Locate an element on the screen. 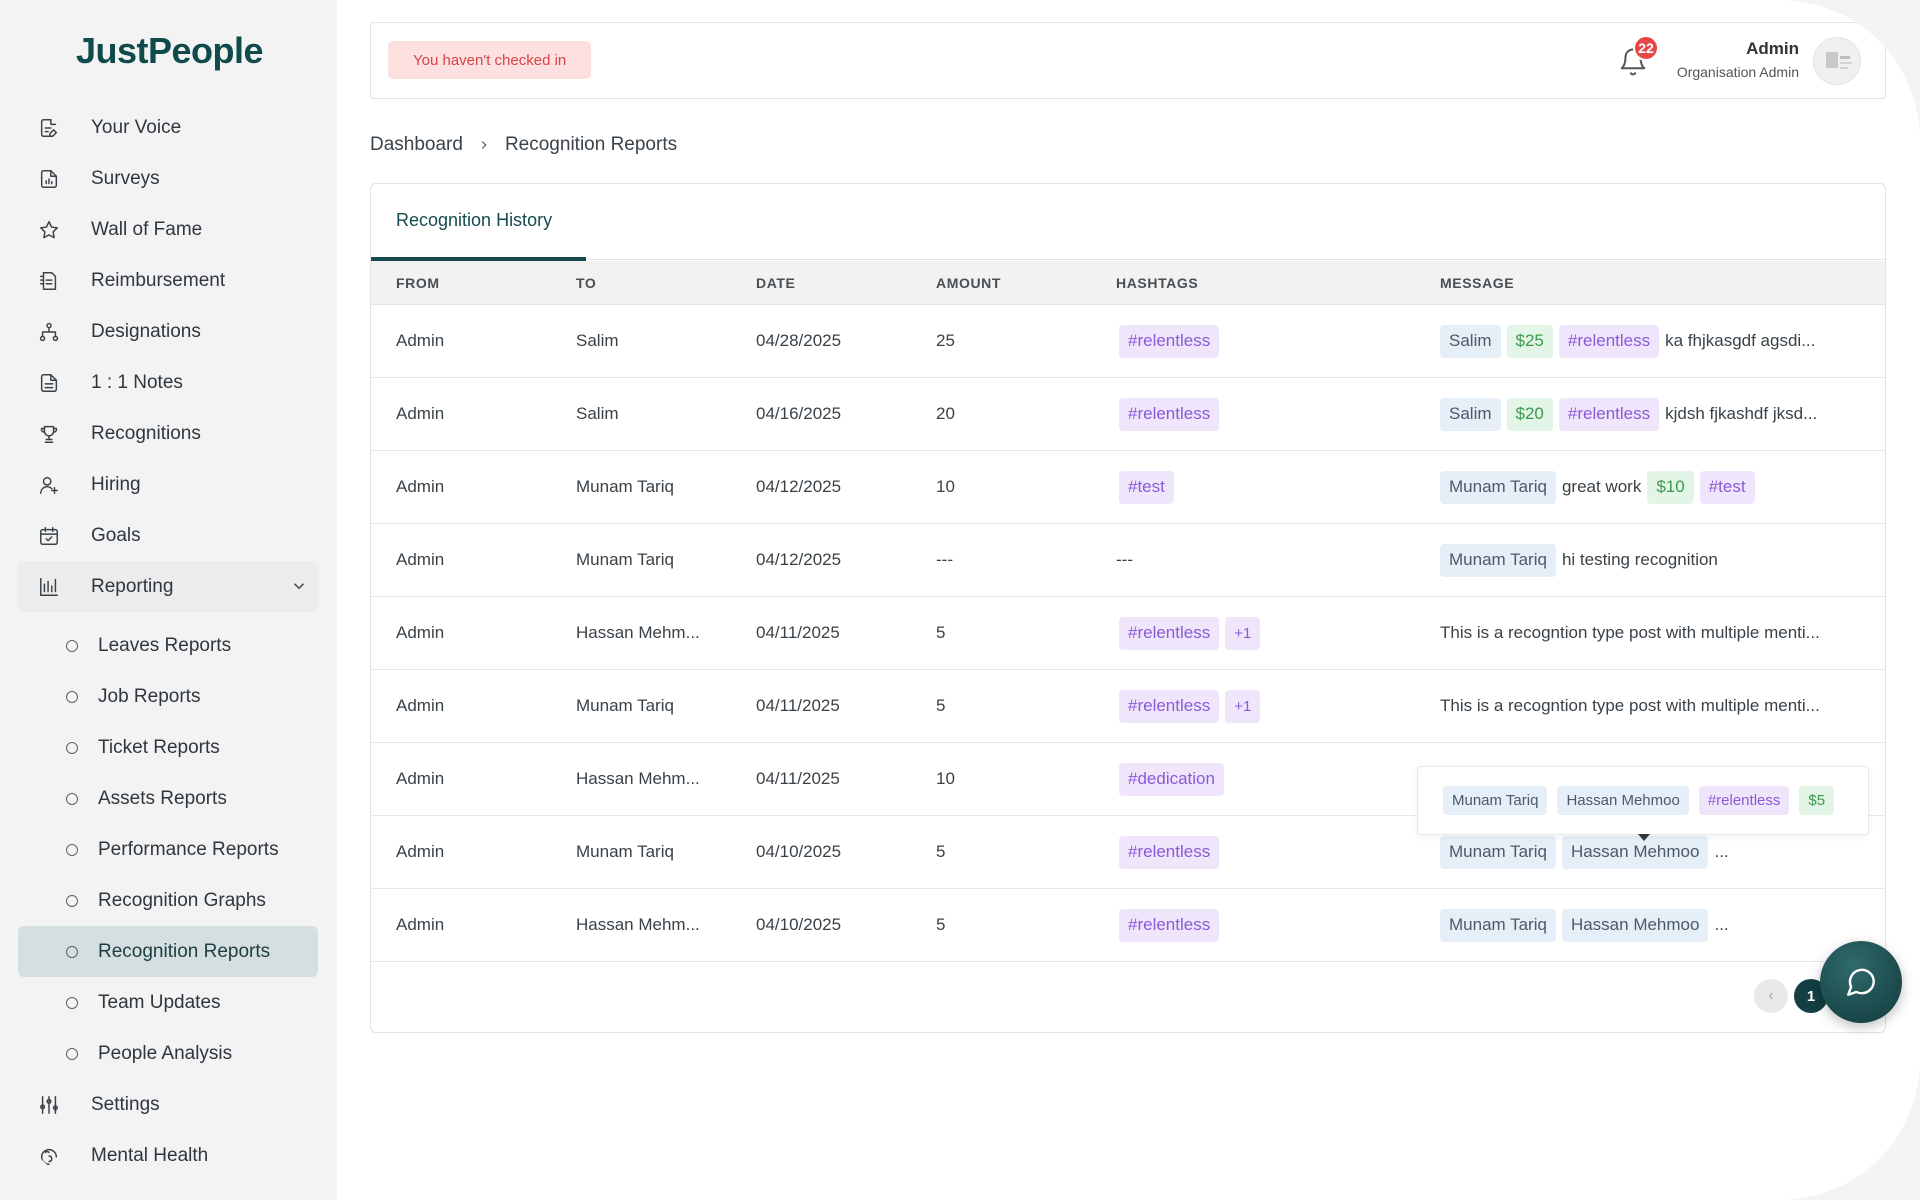 The width and height of the screenshot is (1920, 1200). checkin-alert: You haven't checked in is located at coordinates (490, 60).